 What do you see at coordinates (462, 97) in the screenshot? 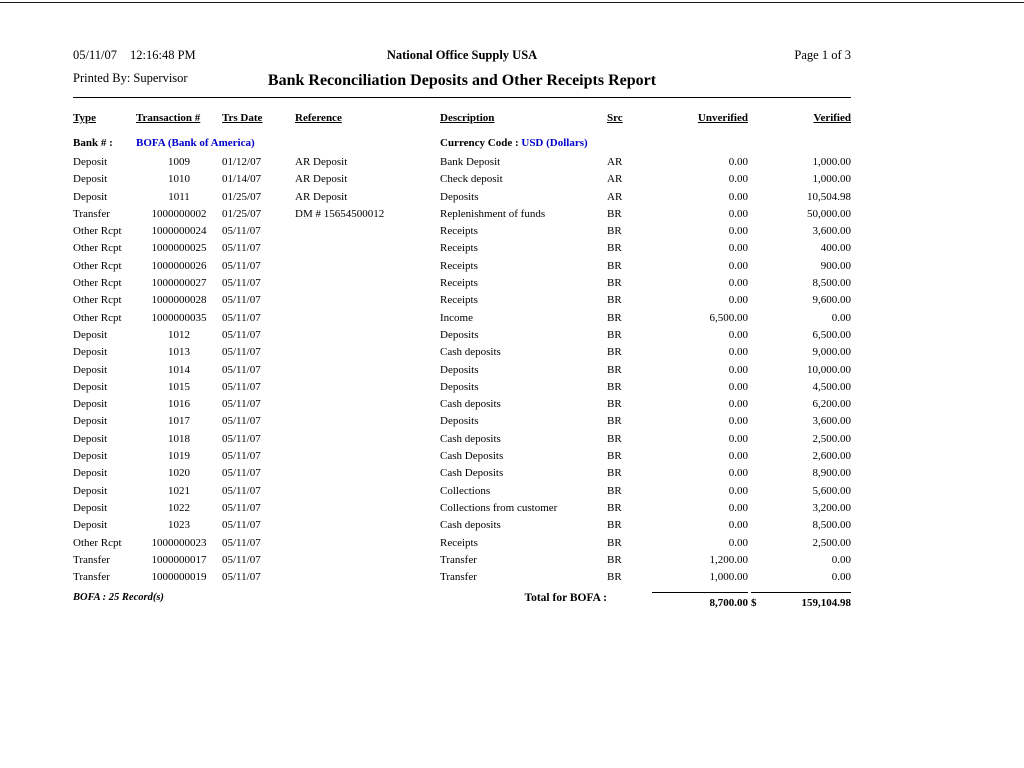
I see `header-divider` at bounding box center [462, 97].